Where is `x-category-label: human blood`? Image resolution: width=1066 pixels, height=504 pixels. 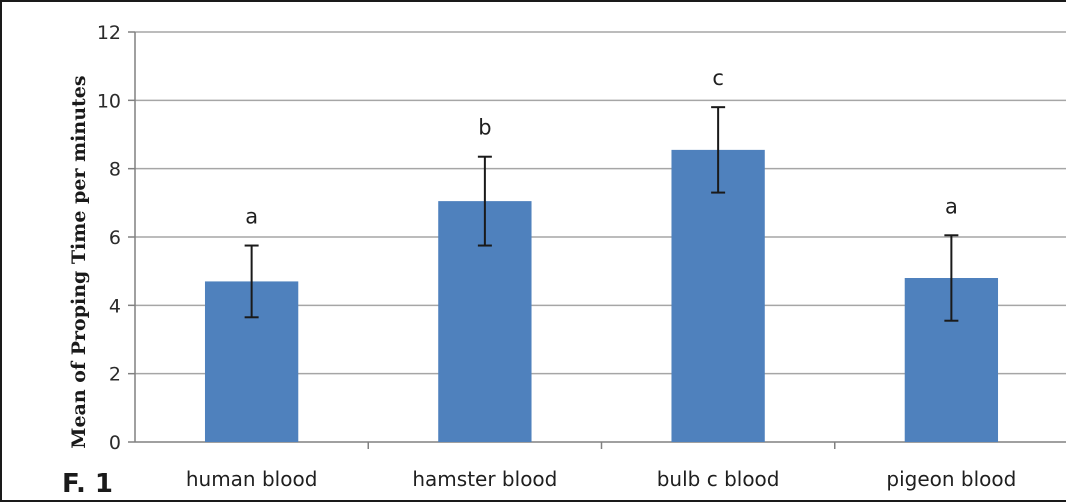
x-category-label: human blood is located at coordinates (252, 479).